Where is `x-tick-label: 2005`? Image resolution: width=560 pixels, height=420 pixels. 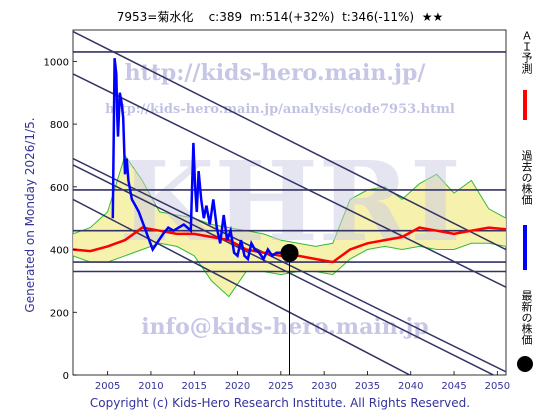 x-tick-label: 2005 is located at coordinates (107, 386).